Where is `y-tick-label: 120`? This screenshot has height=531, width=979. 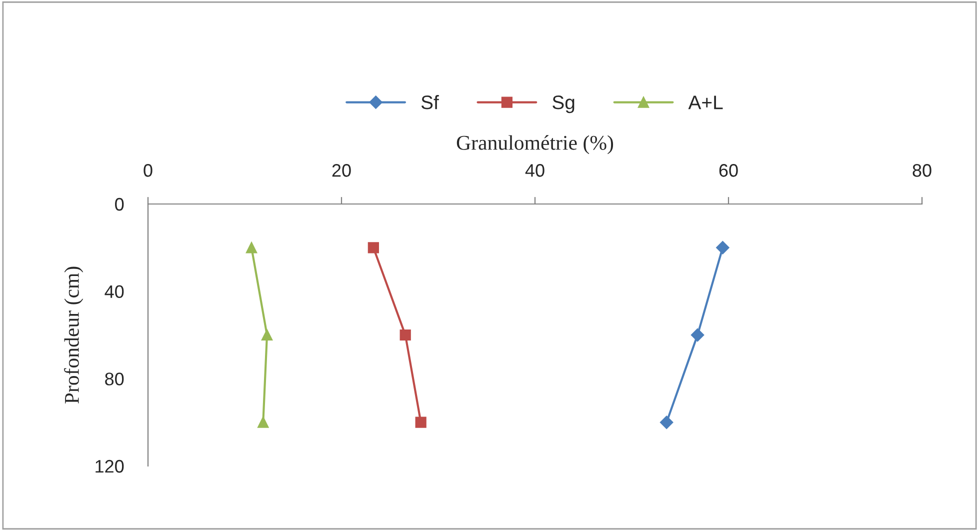
y-tick-label: 120 is located at coordinates (110, 466).